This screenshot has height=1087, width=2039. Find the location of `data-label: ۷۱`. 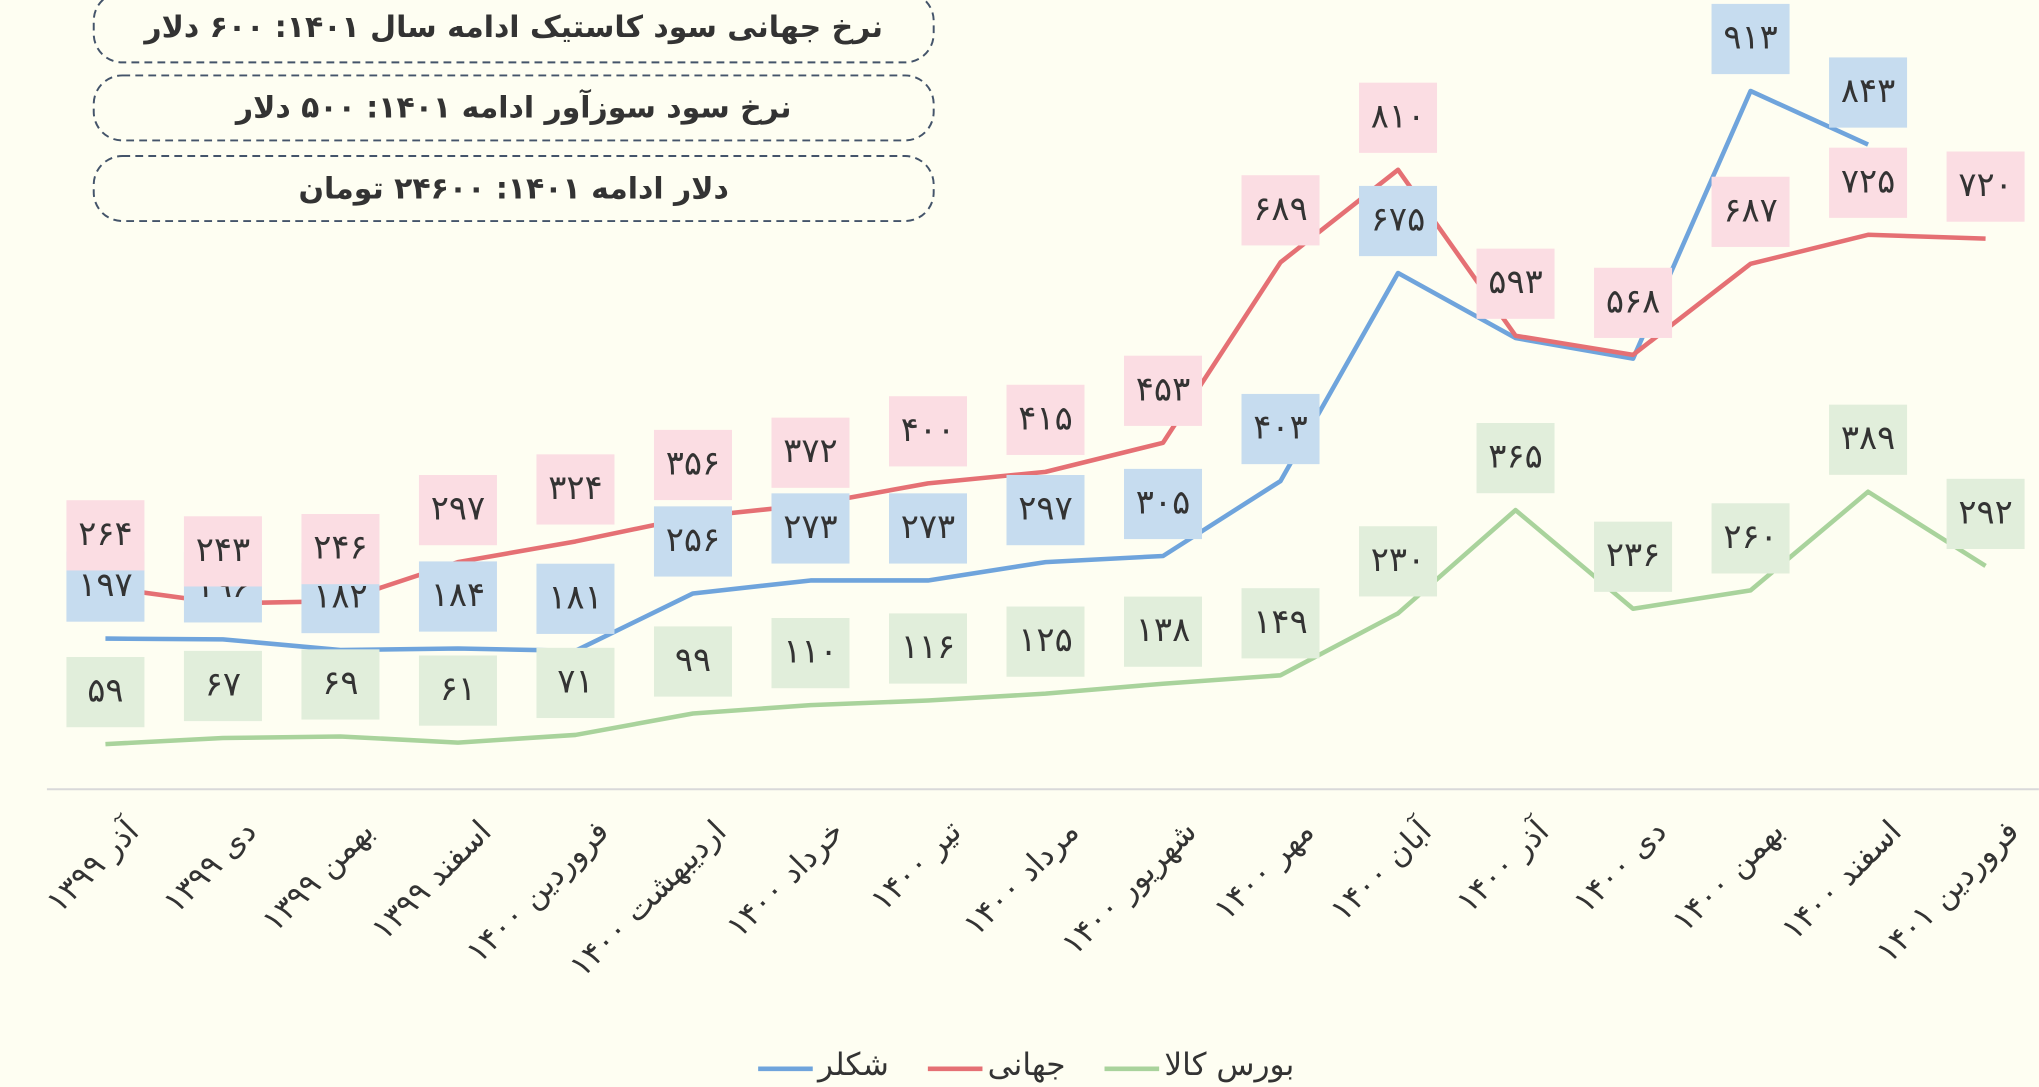

data-label: ۷۱ is located at coordinates (575, 680).